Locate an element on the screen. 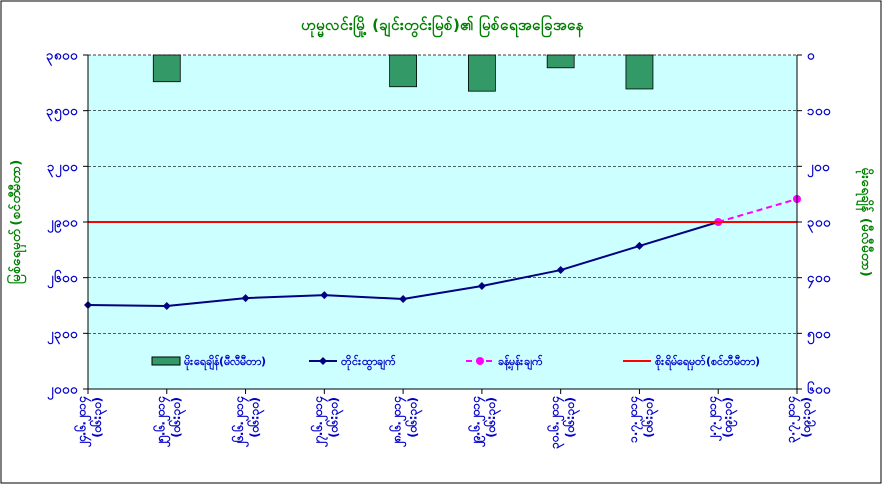 This screenshot has width=882, height=484. legend-label: ခန့်မှန်းချက် is located at coordinates (520, 362).